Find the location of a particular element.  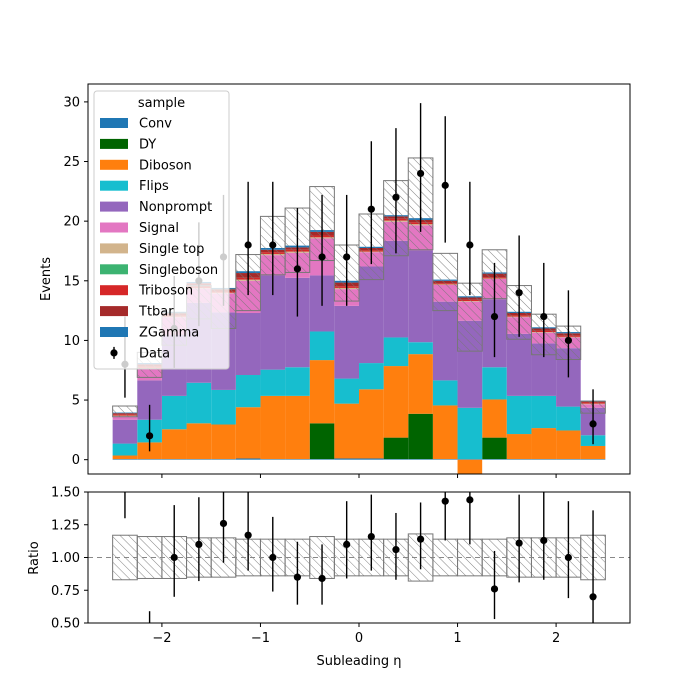

ratio-y-tick-label: 1.50 is located at coordinates (65, 493).